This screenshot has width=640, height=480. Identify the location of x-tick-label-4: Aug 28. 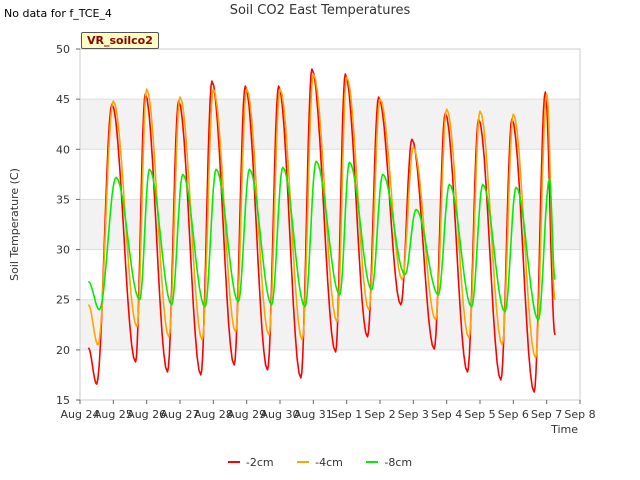
(213, 414).